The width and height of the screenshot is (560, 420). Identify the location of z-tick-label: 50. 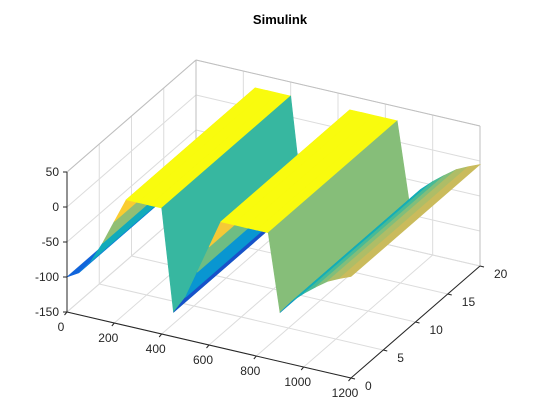
(53, 172).